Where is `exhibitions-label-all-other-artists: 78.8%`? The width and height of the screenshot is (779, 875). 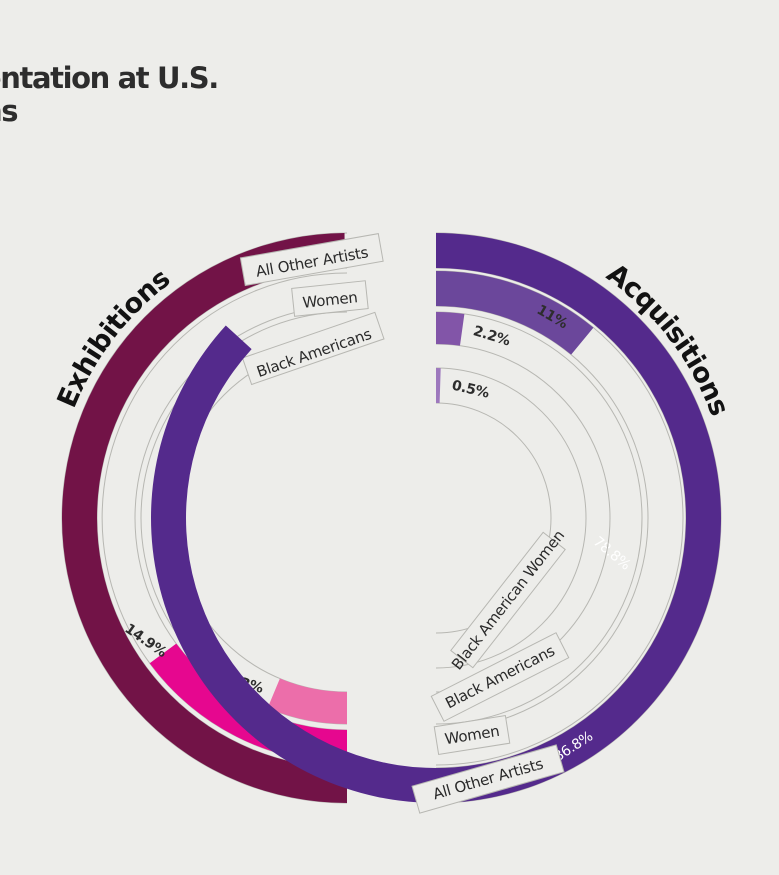
exhibitions-label-all-other-artists: 78.8% is located at coordinates (611, 554).